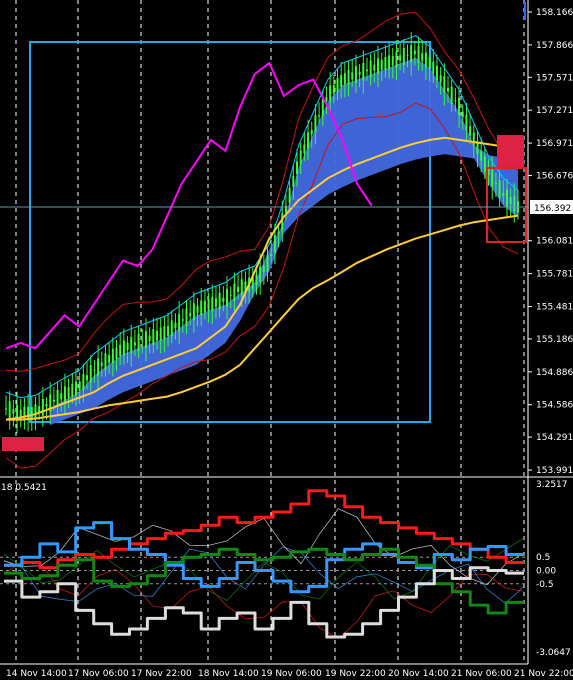  I want to click on price-tick-label: 154.291, so click(554, 438).